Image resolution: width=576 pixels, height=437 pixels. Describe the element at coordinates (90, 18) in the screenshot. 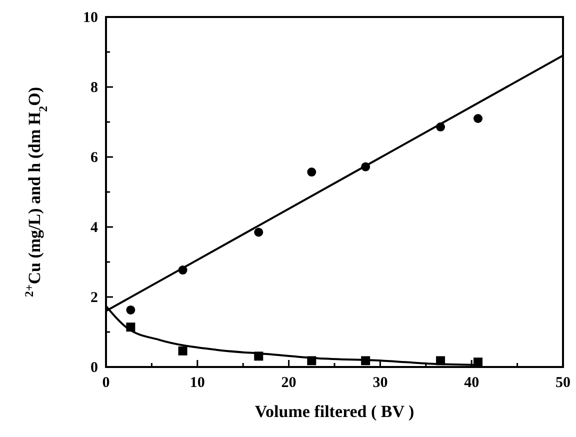

I see `y-tick-label: 10` at that location.